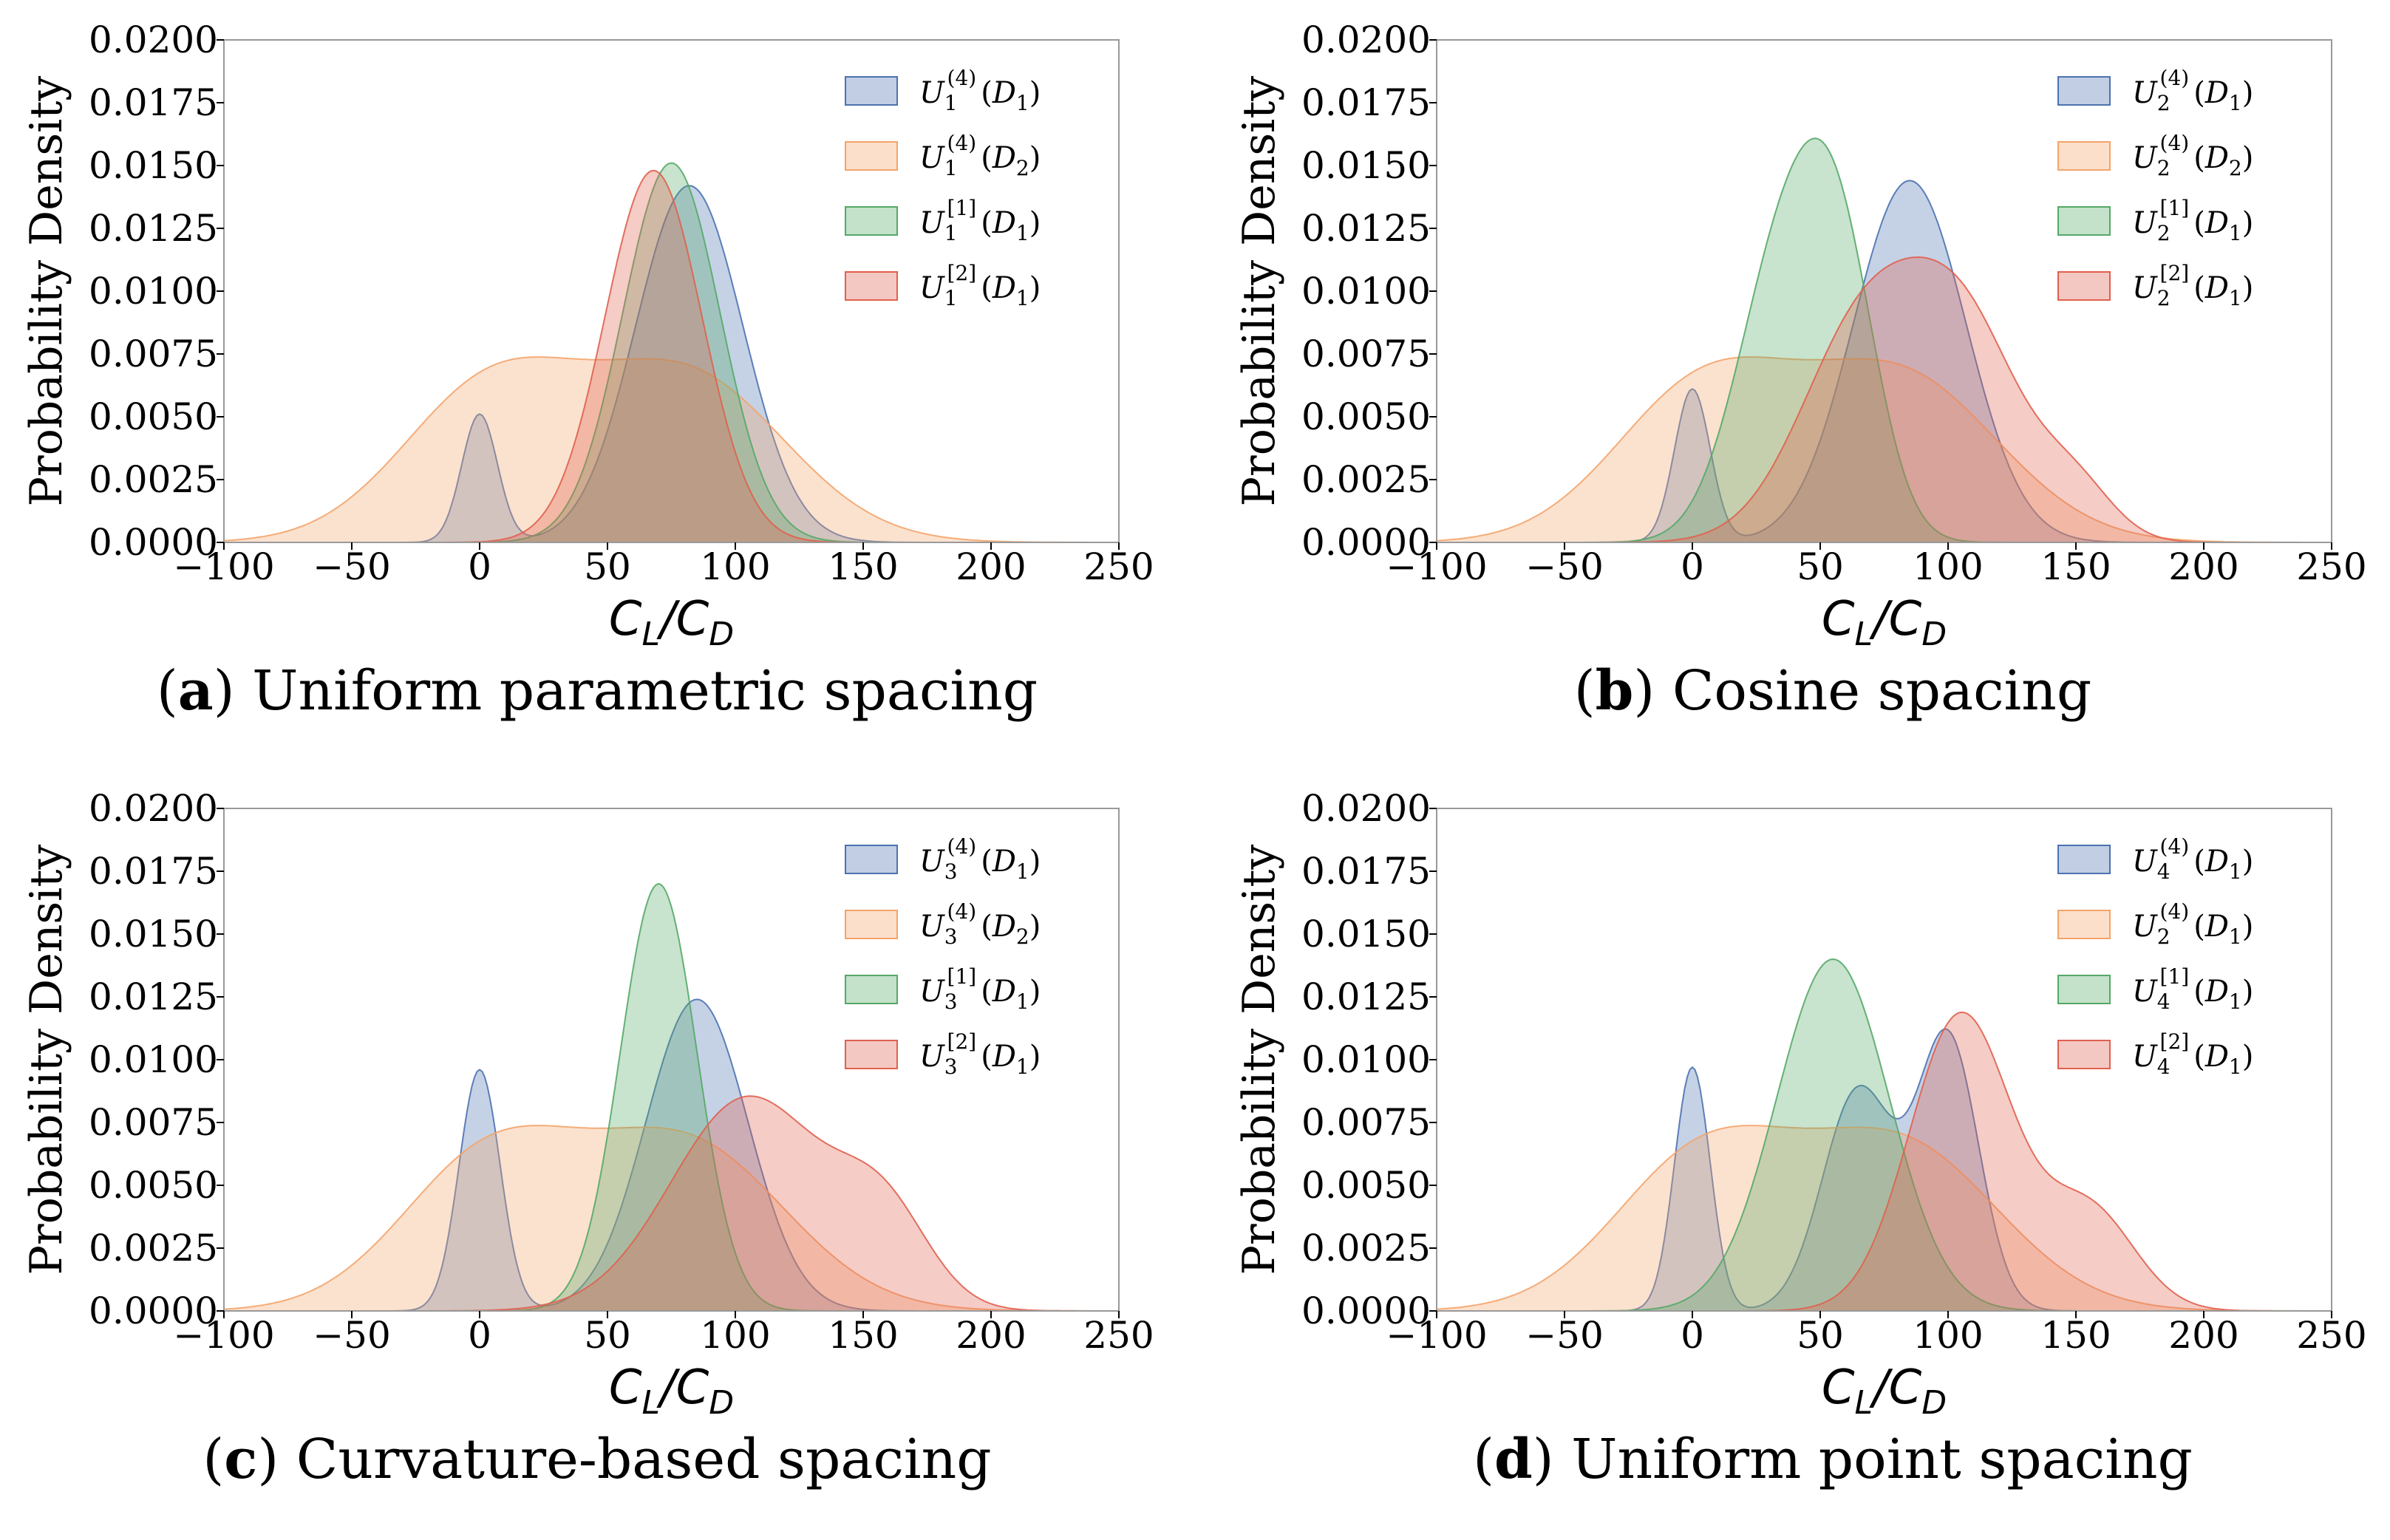 The height and width of the screenshot is (1540, 2390). I want to click on y-tick-label: 0.0000, so click(1366, 542).